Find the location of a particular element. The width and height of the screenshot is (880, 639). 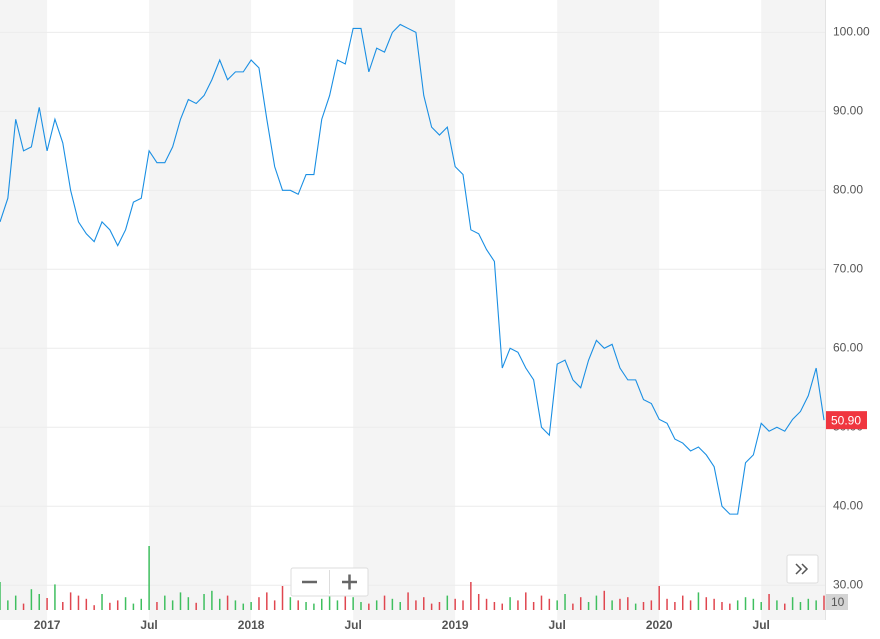

y-tick-label: 70.00 is located at coordinates (848, 268).